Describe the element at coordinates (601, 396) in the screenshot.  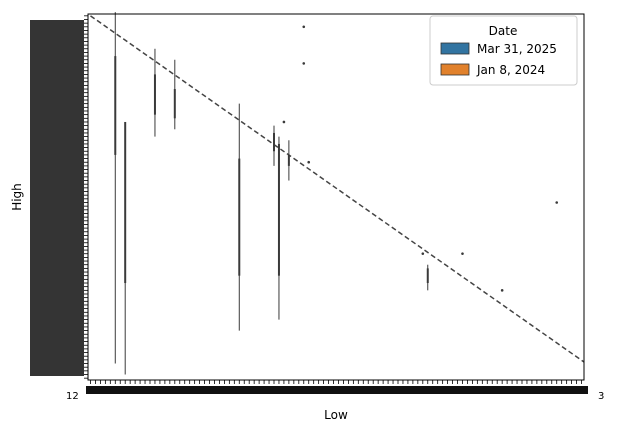
I see `x-tick-label-last: 3` at that location.